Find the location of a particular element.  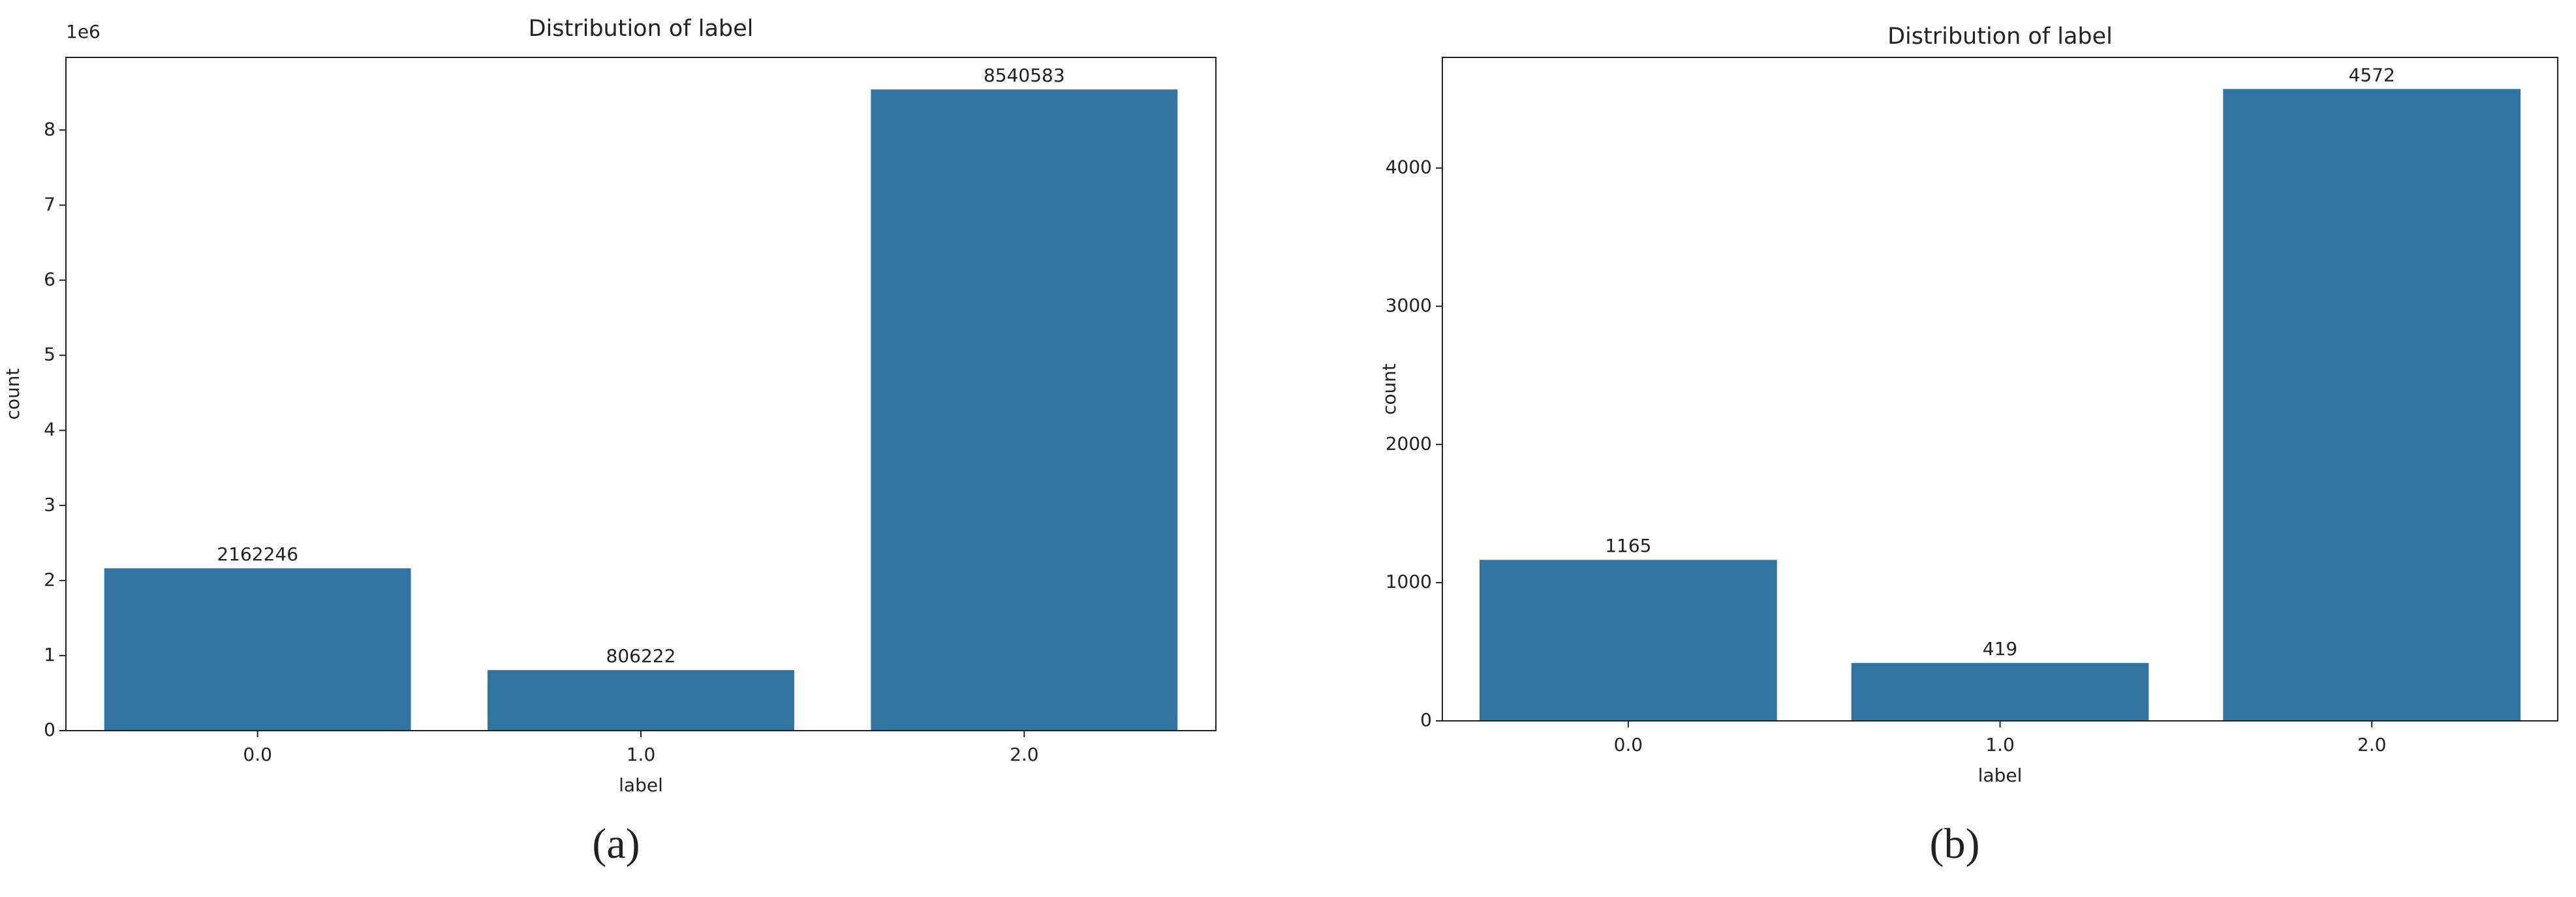

data-label: 806222 is located at coordinates (641, 656).